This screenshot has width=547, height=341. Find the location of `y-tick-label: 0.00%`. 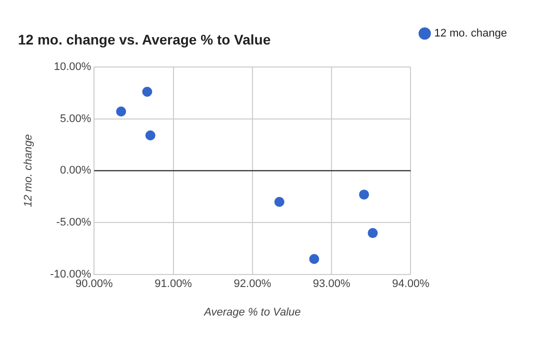

y-tick-label: 0.00% is located at coordinates (76, 170).